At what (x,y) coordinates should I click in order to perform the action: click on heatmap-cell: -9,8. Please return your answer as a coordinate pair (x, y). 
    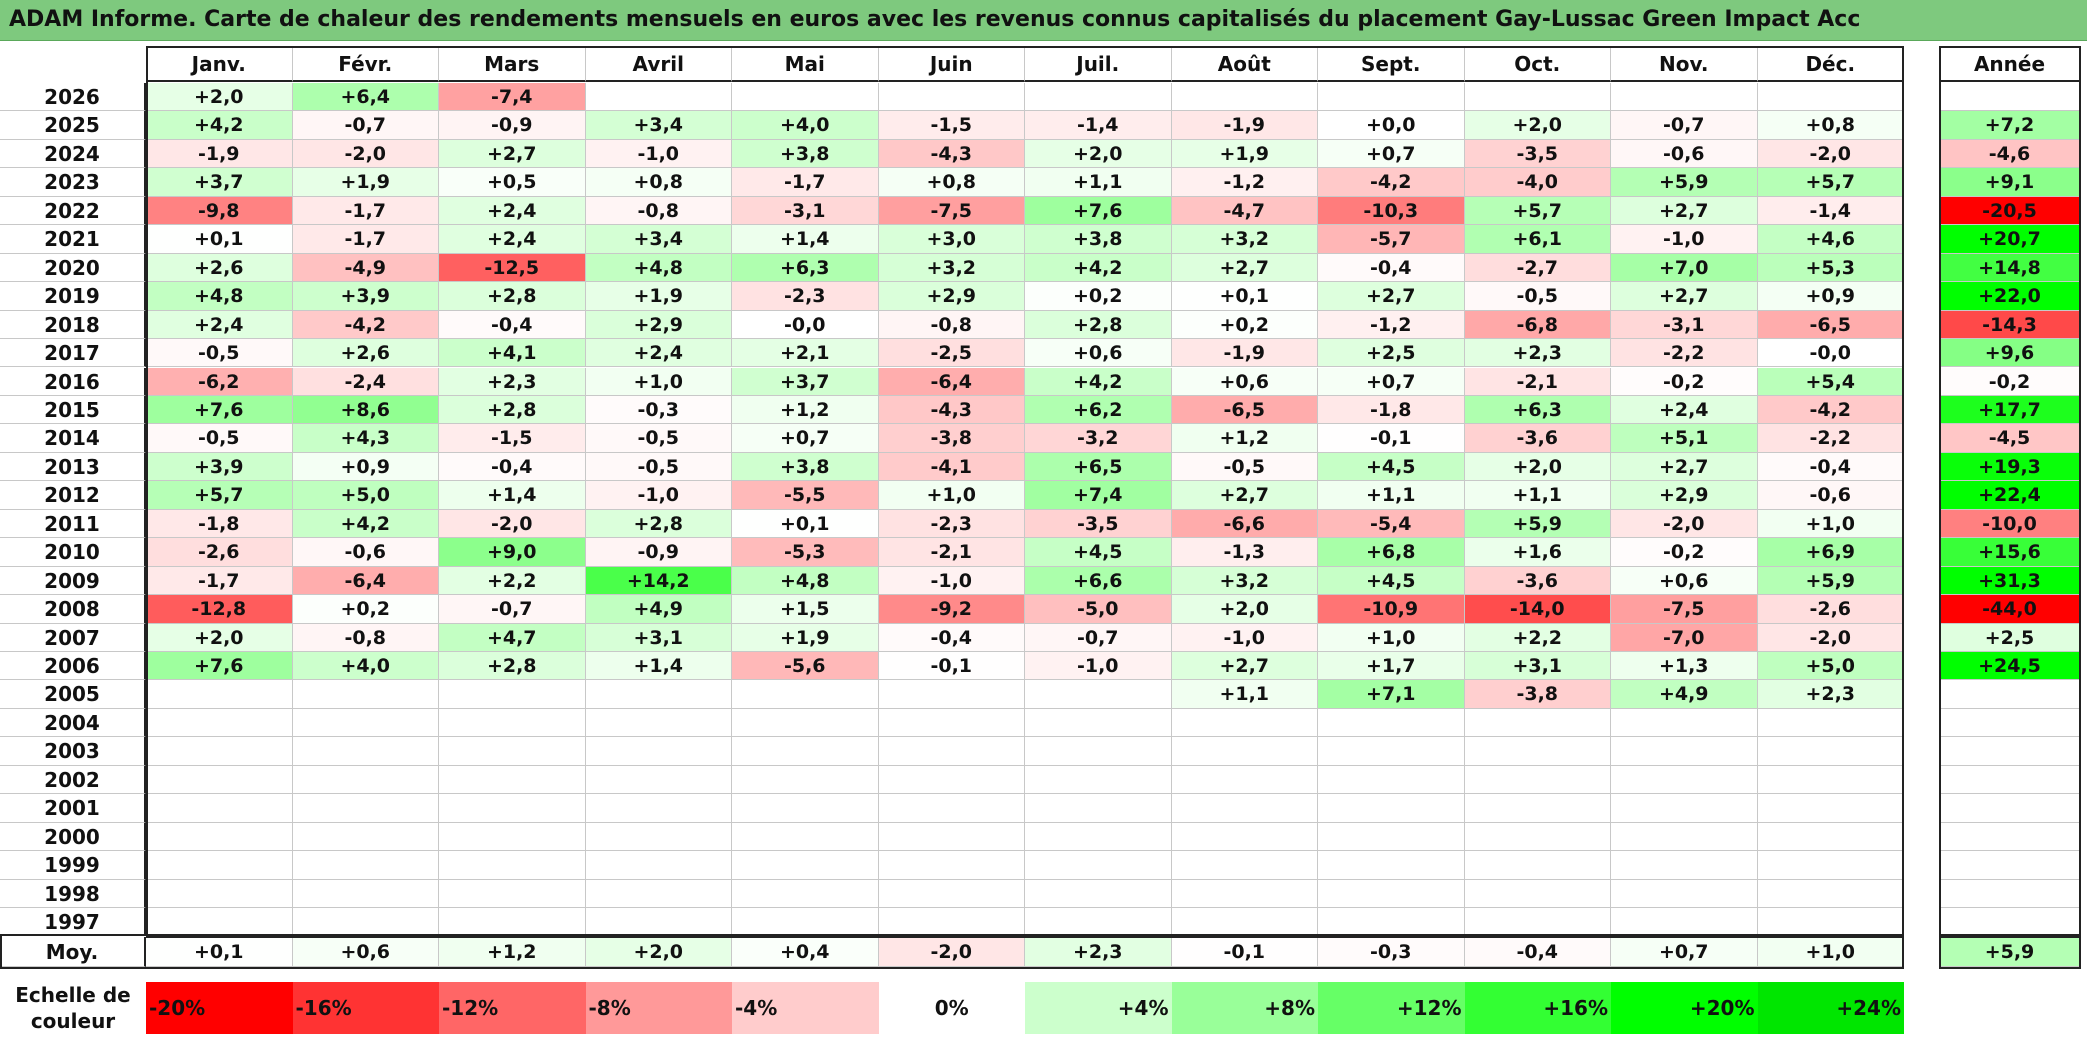
    Looking at the image, I should click on (219, 211).